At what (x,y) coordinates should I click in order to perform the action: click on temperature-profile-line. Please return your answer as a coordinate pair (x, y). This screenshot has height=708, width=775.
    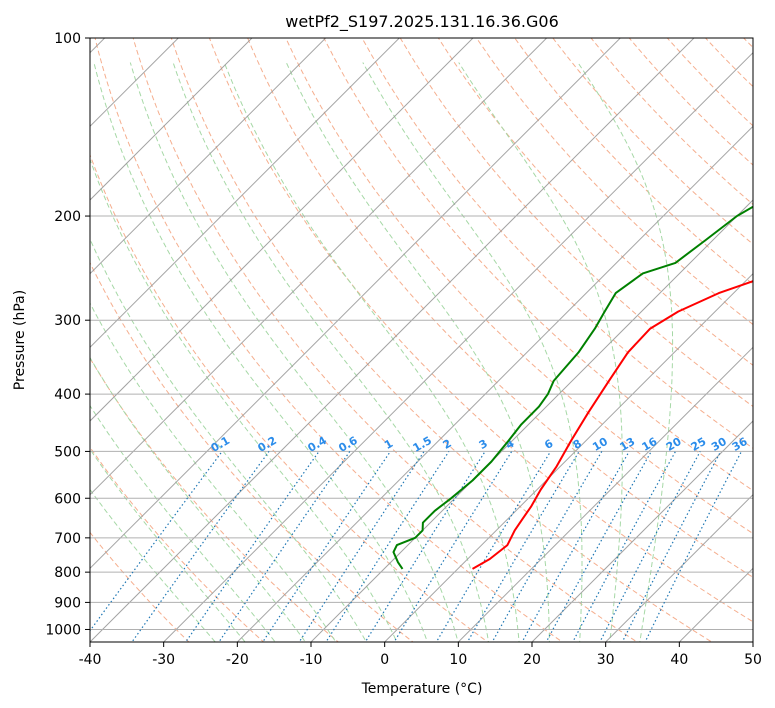
    Looking at the image, I should click on (612, 425).